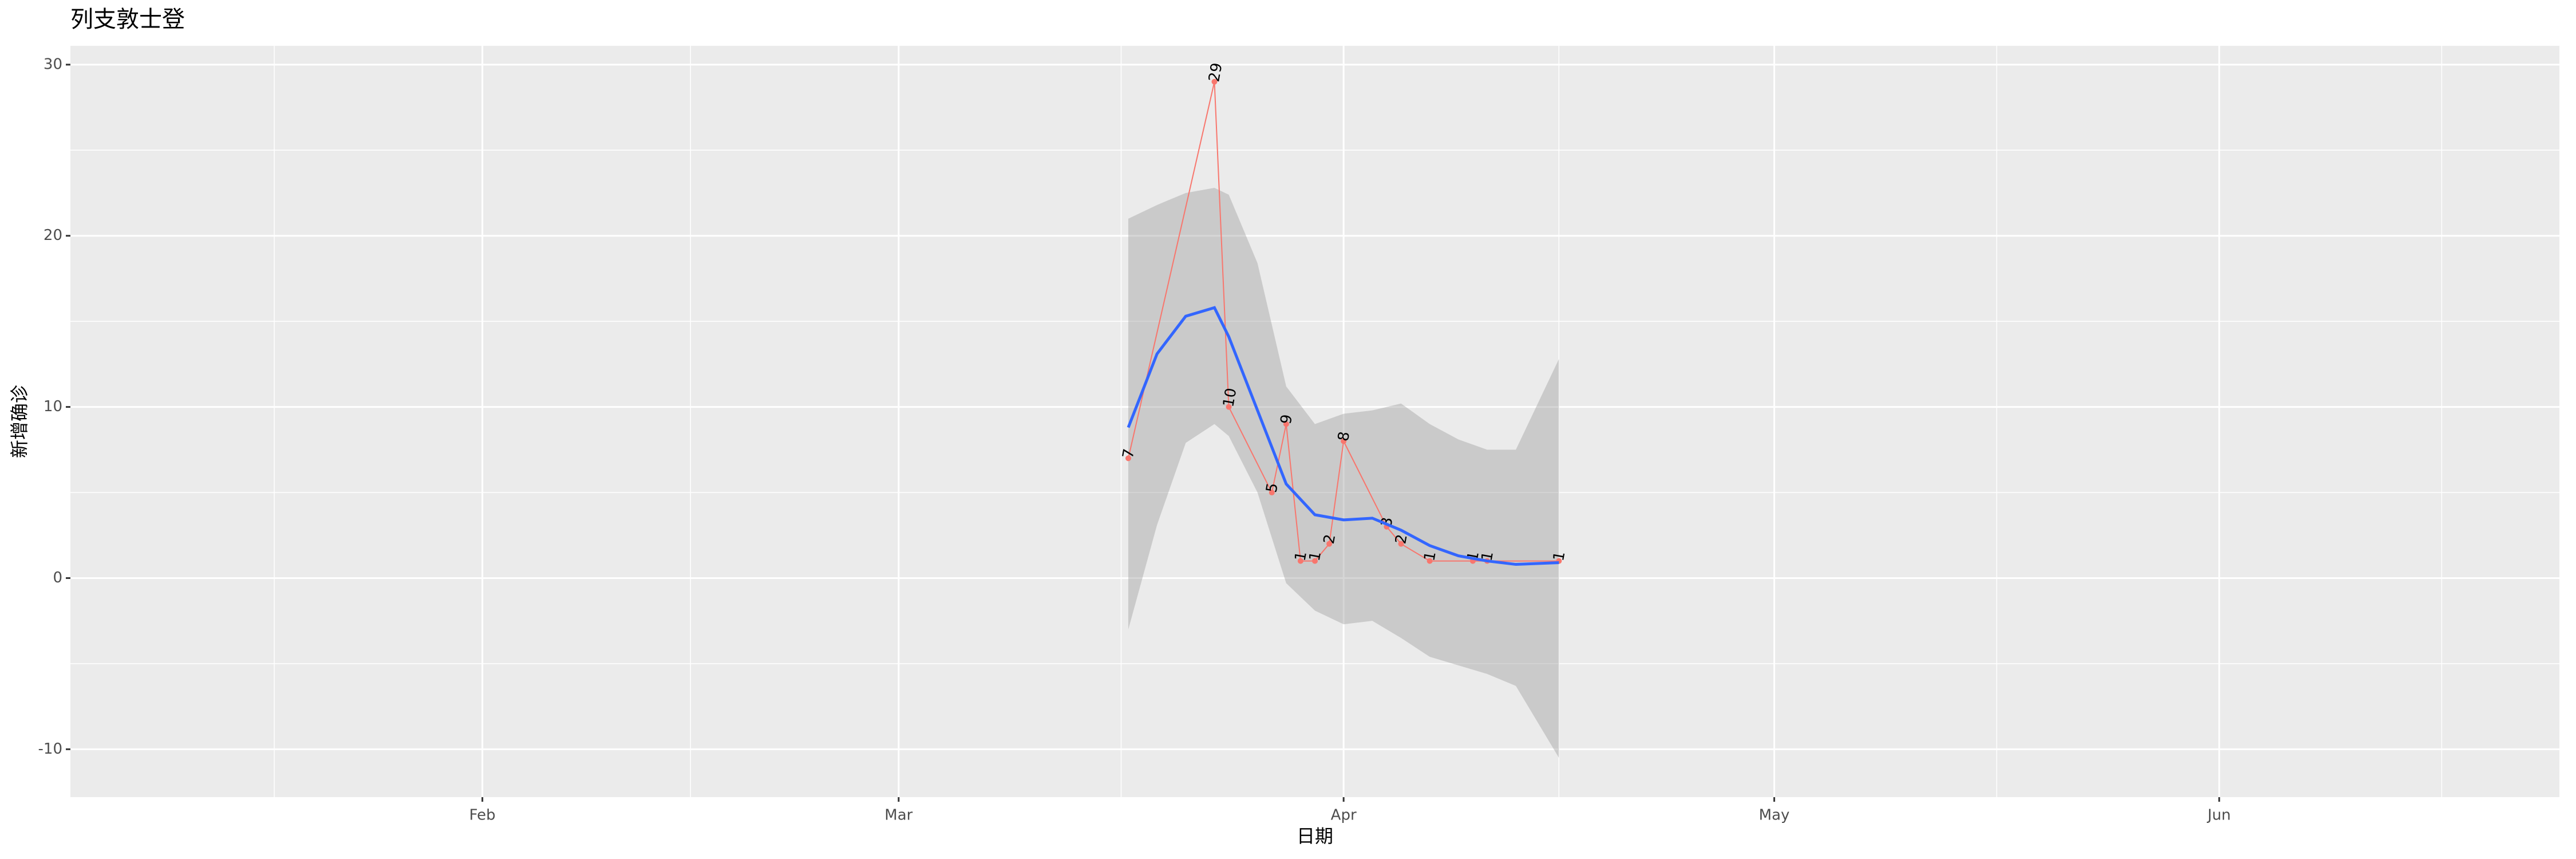  Describe the element at coordinates (1230, 397) in the screenshot. I see `data-label: 10` at that location.